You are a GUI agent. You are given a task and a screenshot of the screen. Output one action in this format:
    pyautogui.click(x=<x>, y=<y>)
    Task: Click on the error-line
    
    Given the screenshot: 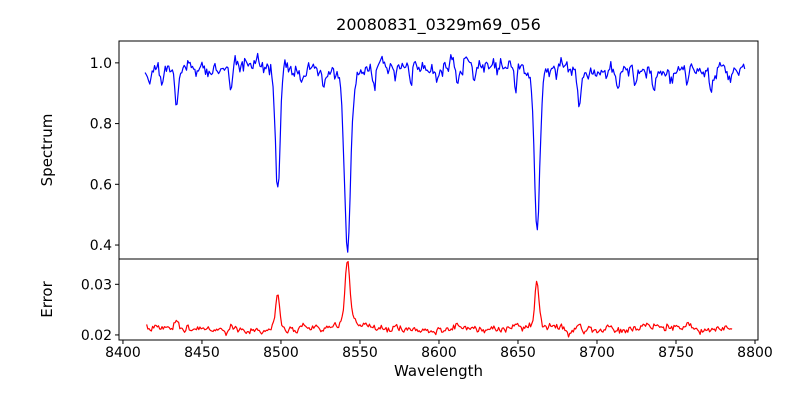 What is the action you would take?
    pyautogui.click(x=439, y=299)
    